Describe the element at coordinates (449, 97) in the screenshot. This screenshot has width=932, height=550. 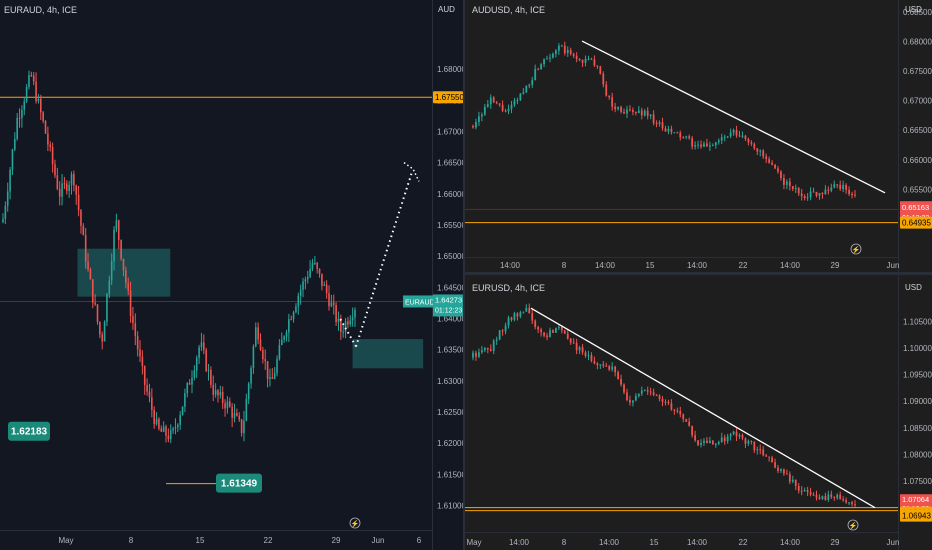
I see `resistance-level-label: 1.67550` at that location.